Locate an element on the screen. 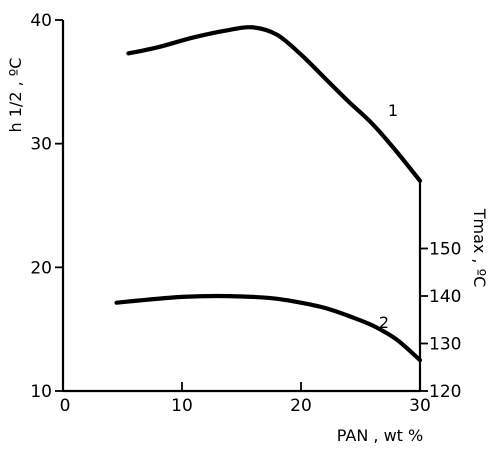 The image size is (489, 453). curve-labels: 12 is located at coordinates (388, 216).